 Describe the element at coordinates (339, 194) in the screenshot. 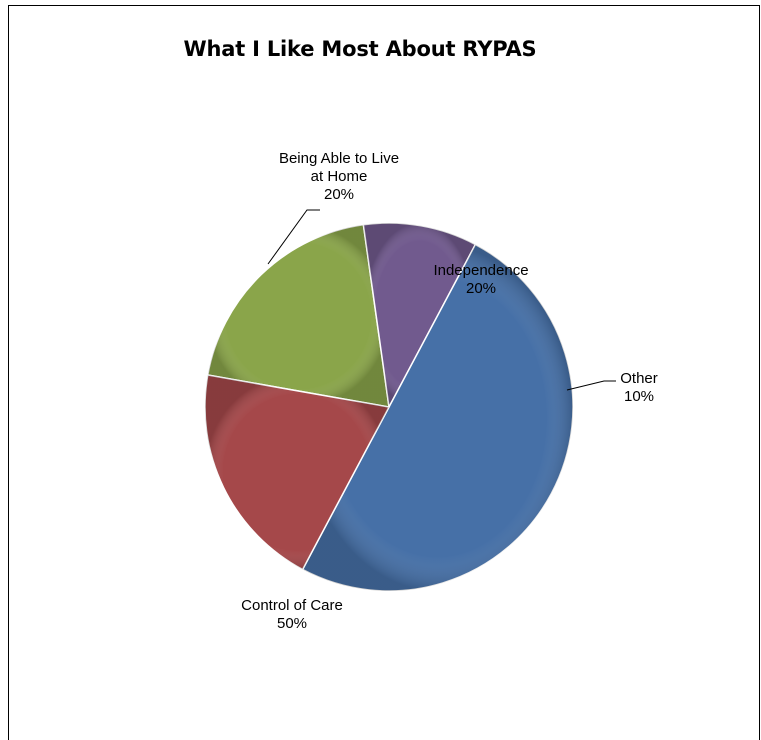

I see `slice-value-label-3: 20%` at that location.